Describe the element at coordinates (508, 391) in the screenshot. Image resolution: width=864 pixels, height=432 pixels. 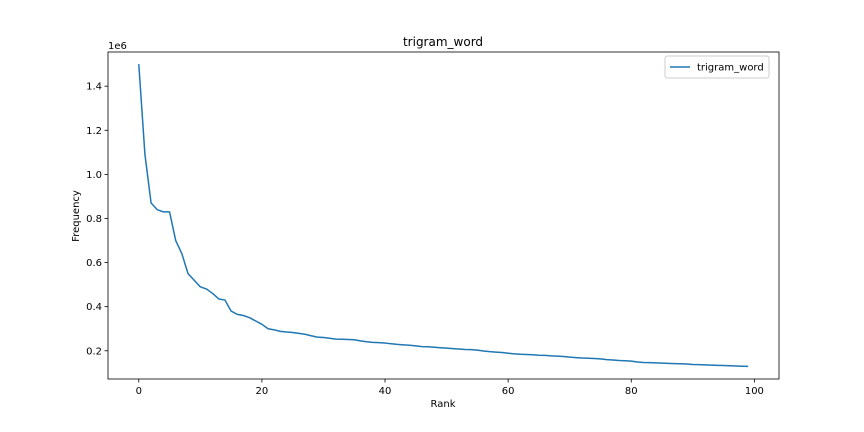
I see `x-tick-label: 60` at that location.